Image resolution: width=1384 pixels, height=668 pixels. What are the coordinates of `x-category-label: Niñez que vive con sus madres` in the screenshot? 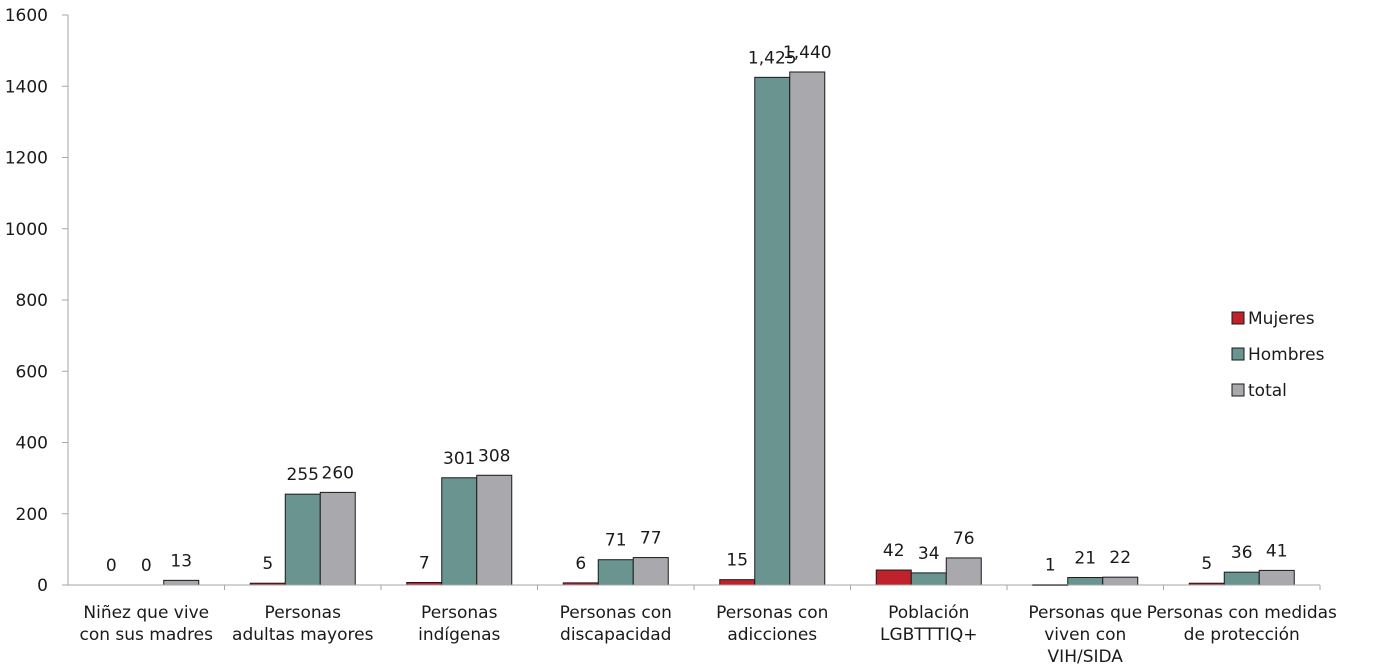 It's located at (146, 624).